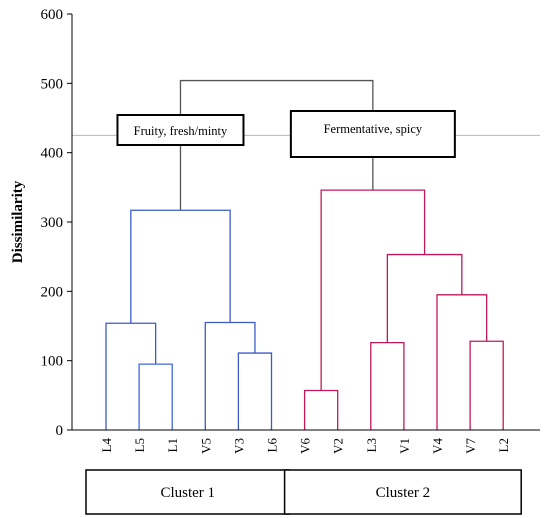  What do you see at coordinates (503, 445) in the screenshot?
I see `leaf-label-l2: L2` at bounding box center [503, 445].